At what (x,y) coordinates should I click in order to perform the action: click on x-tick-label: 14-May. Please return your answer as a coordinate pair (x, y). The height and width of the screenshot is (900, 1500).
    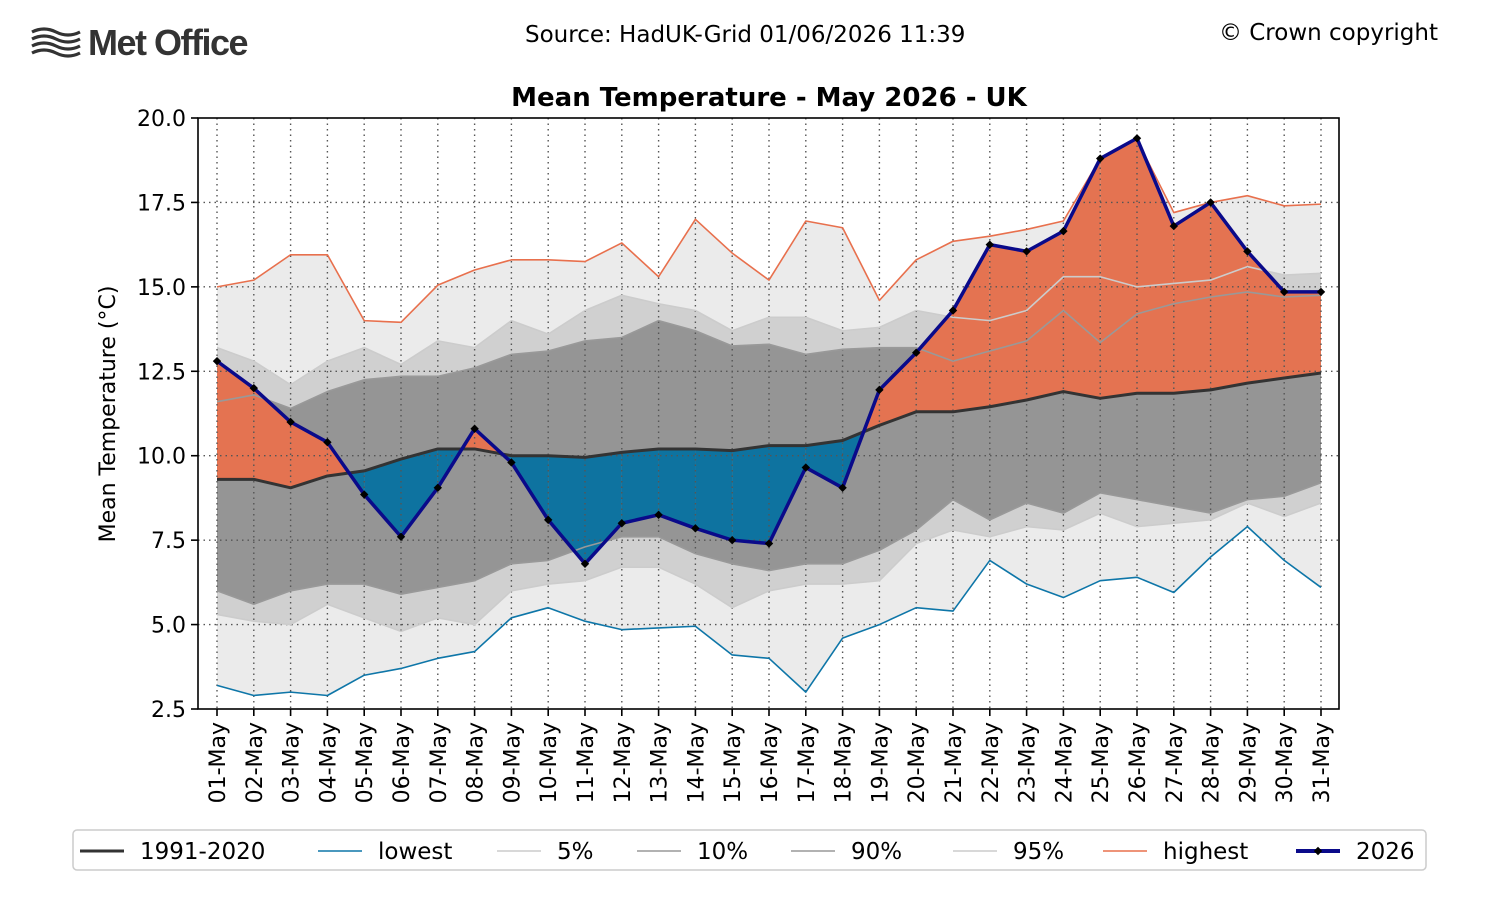
    Looking at the image, I should click on (696, 762).